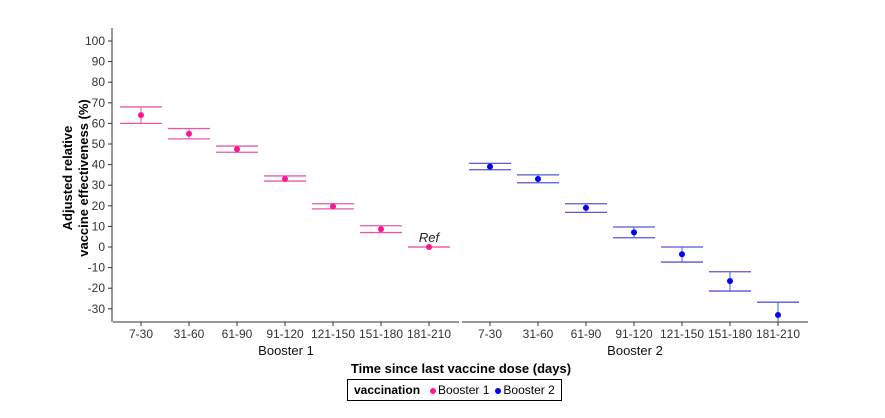 This screenshot has width=885, height=418. What do you see at coordinates (99, 226) in the screenshot?
I see `y-tick-label: 10` at bounding box center [99, 226].